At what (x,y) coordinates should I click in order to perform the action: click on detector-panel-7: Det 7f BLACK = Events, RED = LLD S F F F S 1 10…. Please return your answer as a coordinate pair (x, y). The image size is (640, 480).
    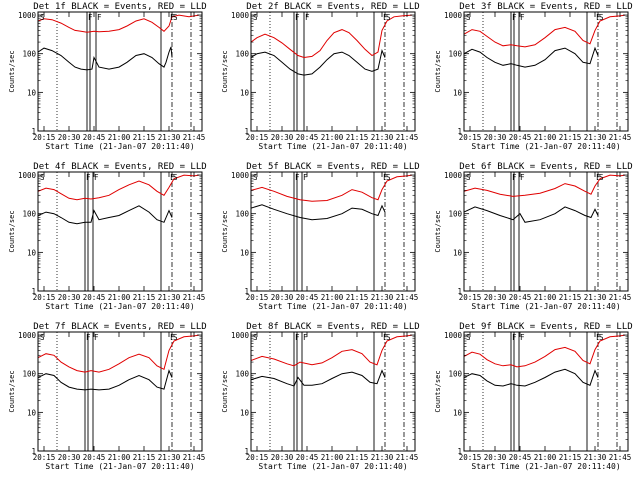
    Looking at the image, I should click on (106, 400).